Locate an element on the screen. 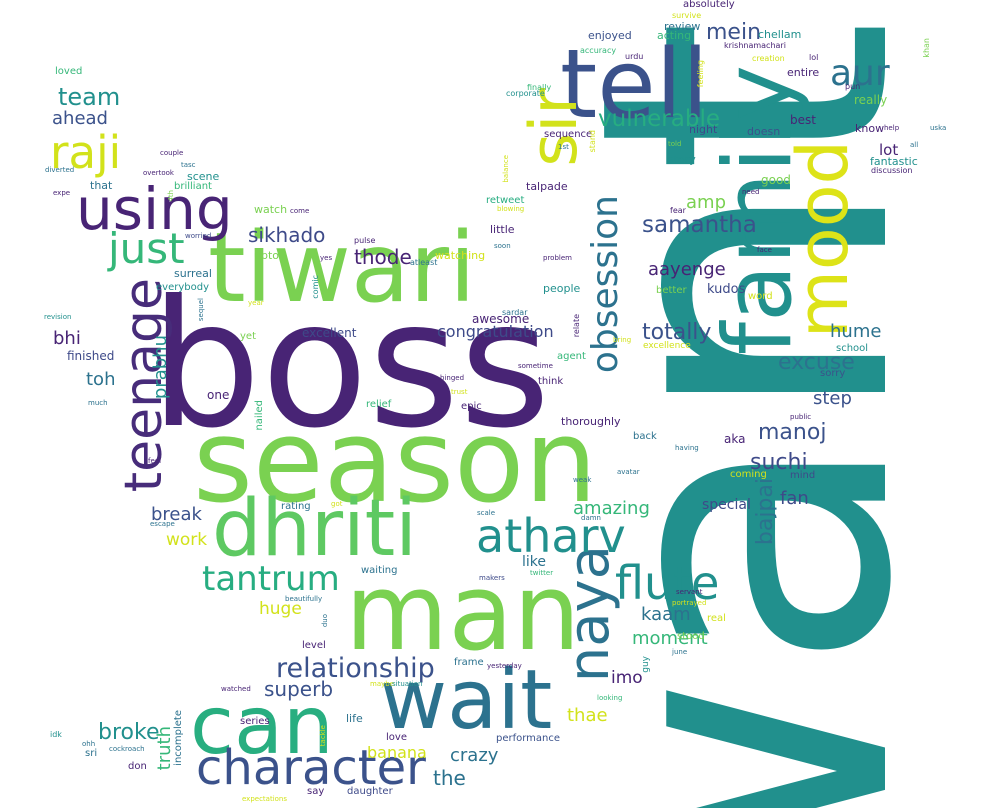 The width and height of the screenshot is (1000, 808). word-can: can is located at coordinates (262, 725).